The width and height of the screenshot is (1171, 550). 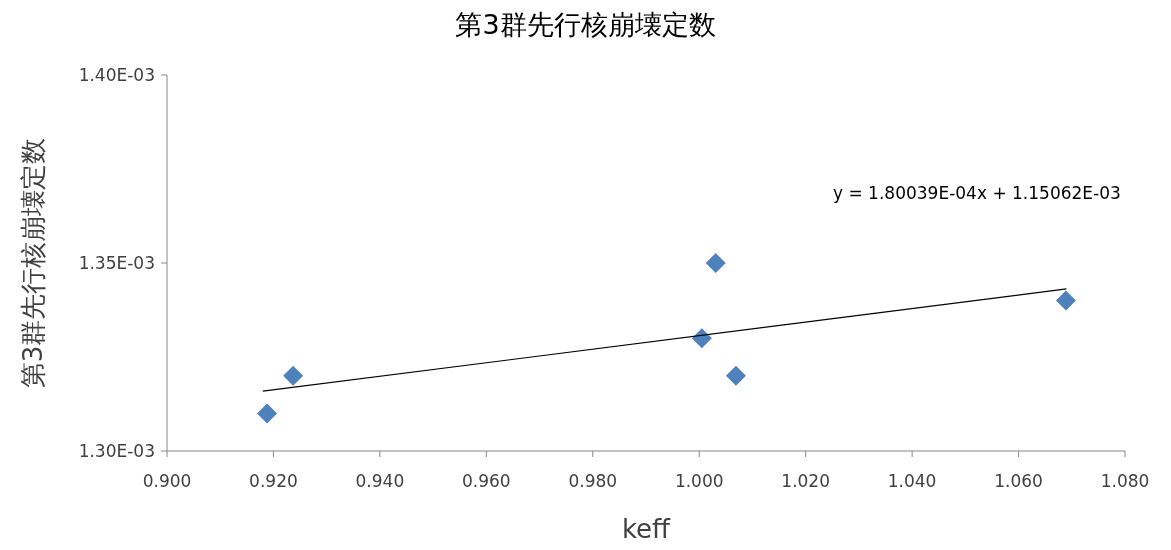 I want to click on x-tick-label: 0.980, so click(x=593, y=481).